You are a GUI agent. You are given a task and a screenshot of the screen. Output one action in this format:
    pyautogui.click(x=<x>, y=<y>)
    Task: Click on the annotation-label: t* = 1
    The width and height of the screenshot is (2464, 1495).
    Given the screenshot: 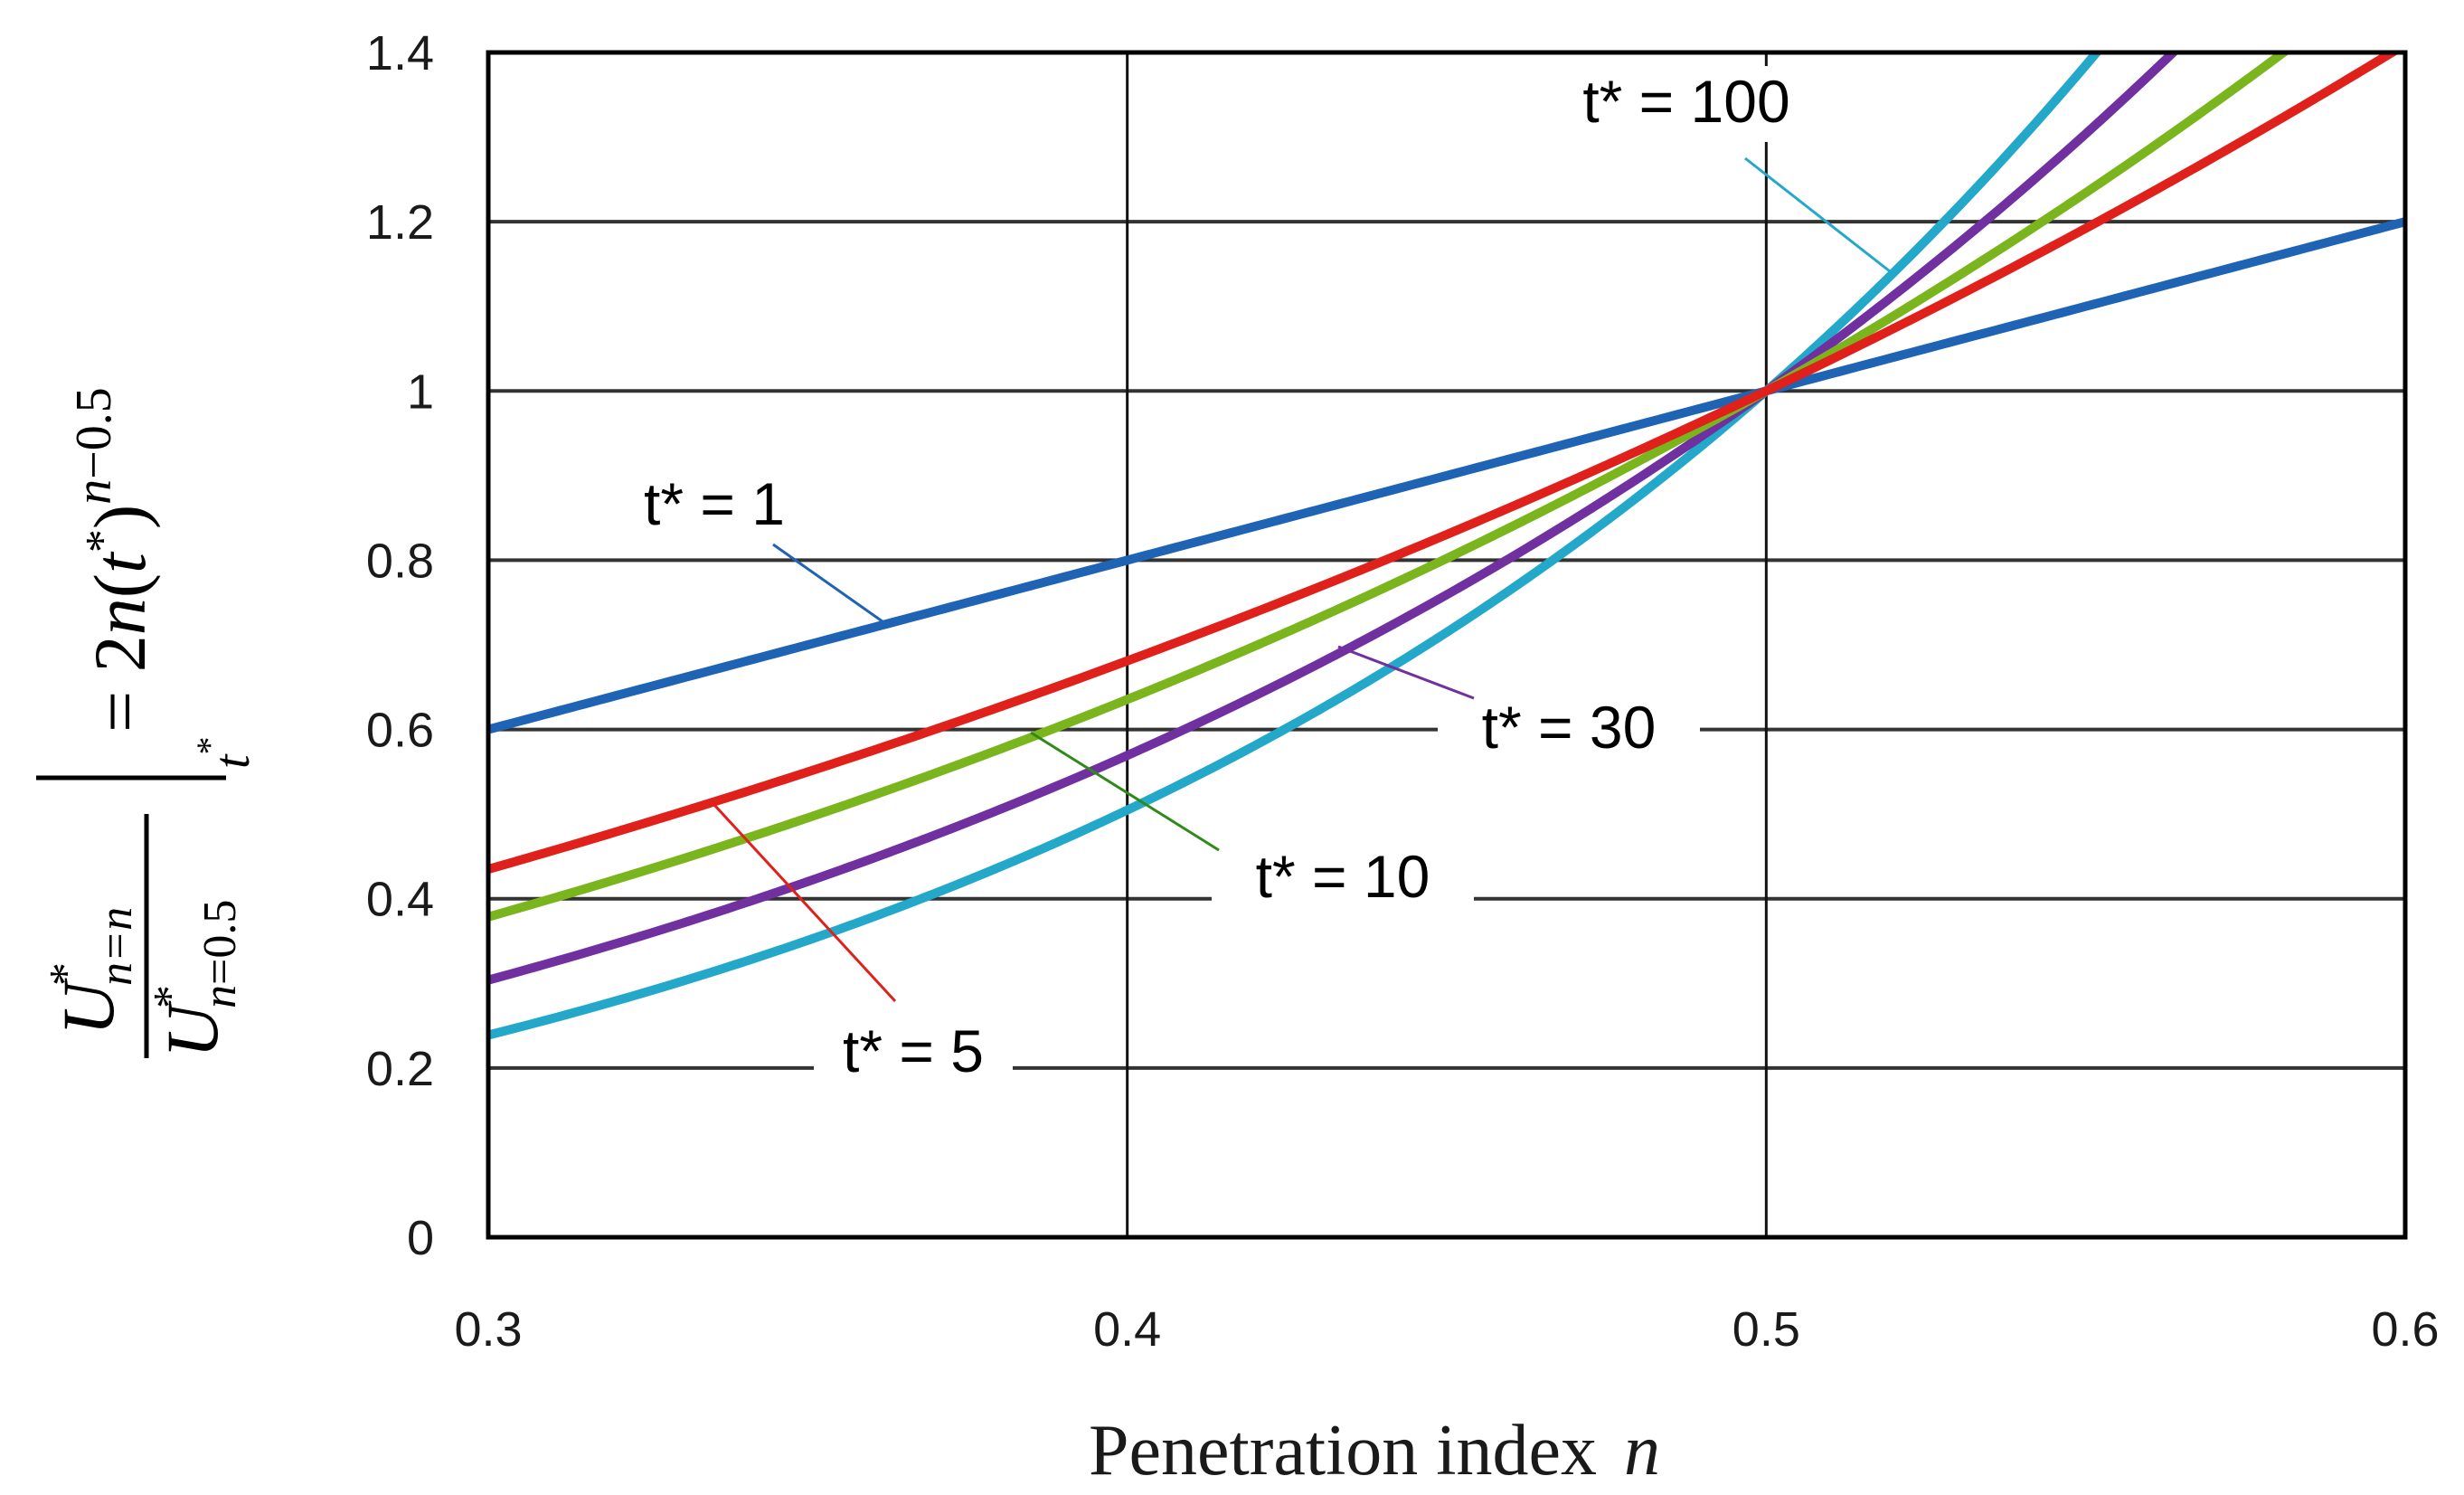 What is the action you would take?
    pyautogui.click(x=714, y=504)
    